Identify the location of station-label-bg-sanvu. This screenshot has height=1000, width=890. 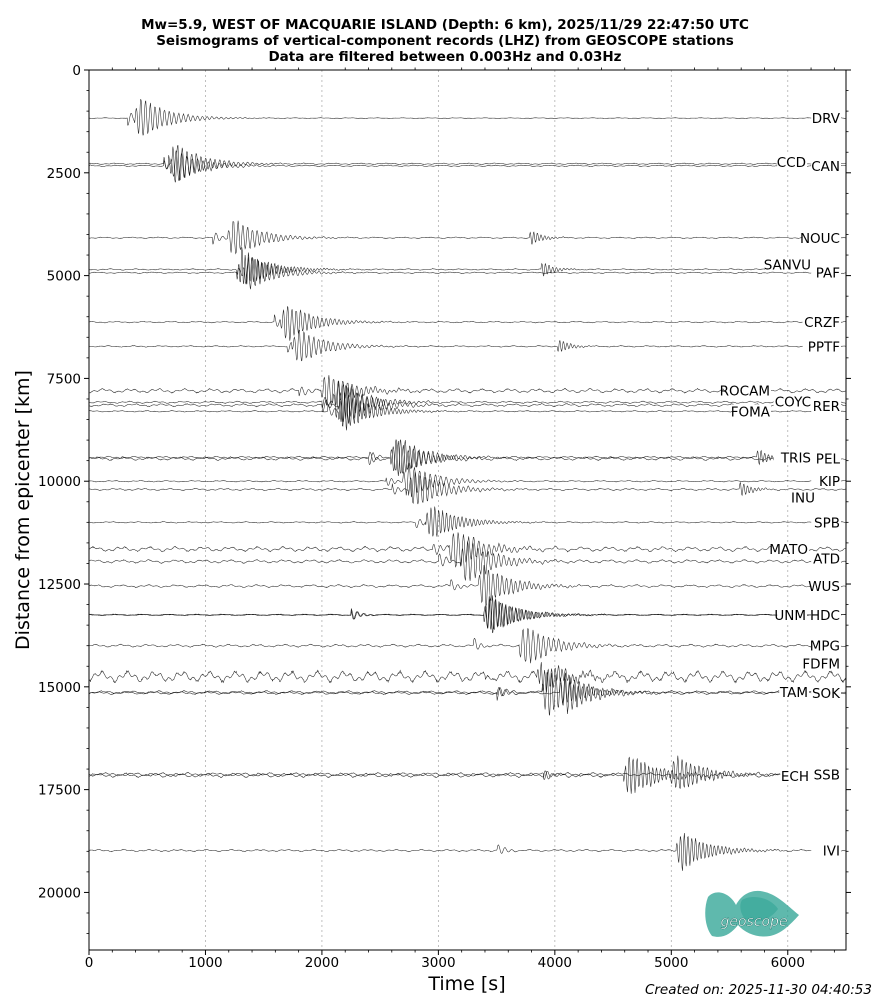
(788, 264).